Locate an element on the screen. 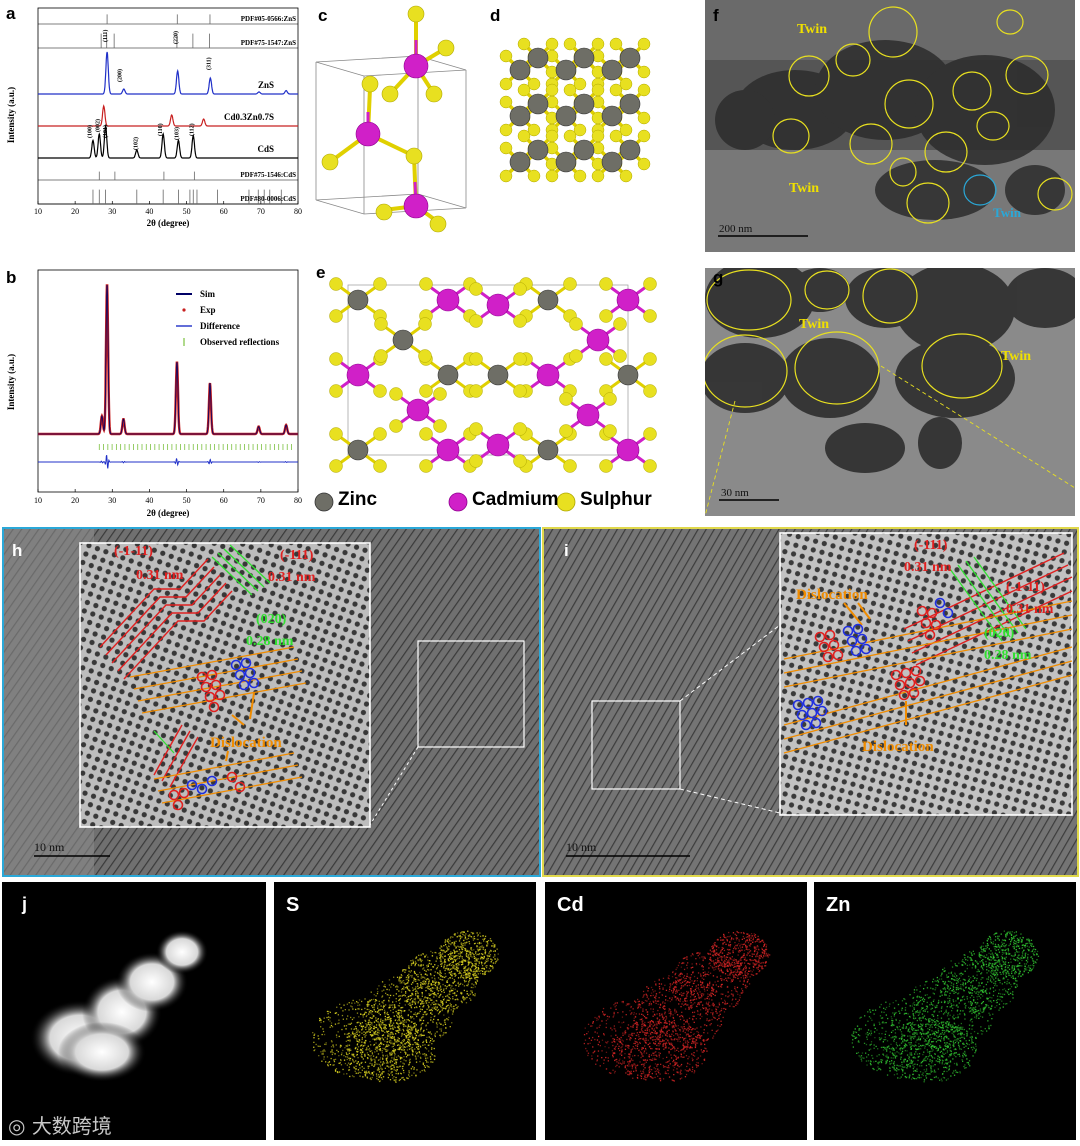 The image size is (1080, 1146). rietveld-xtick-label: 60 is located at coordinates (224, 500).